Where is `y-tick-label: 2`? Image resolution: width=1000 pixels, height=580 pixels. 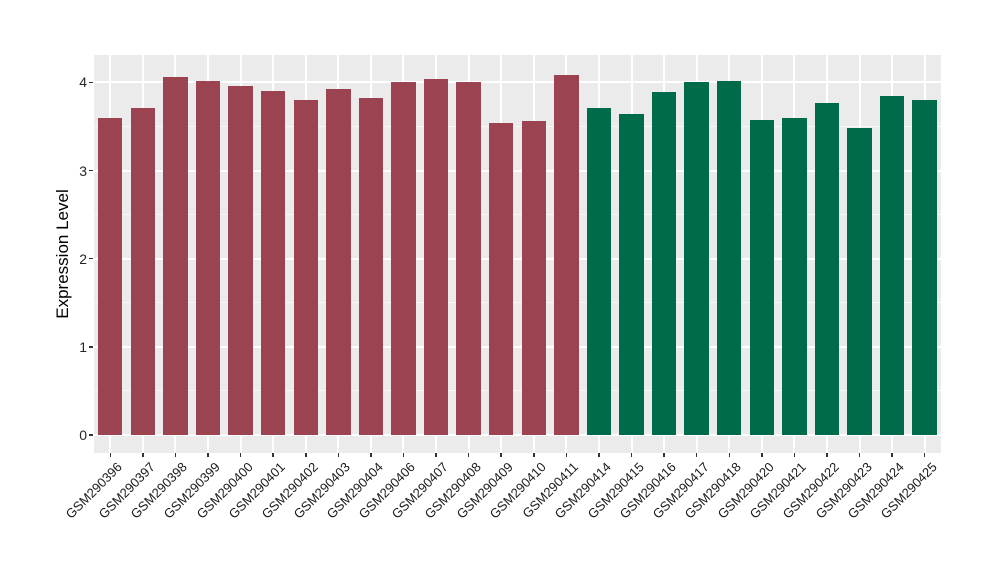 y-tick-label: 2 is located at coordinates (83, 258).